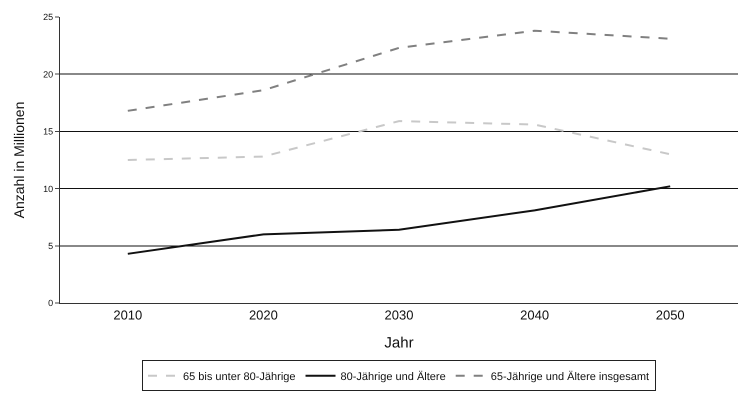 The width and height of the screenshot is (753, 403). Describe the element at coordinates (399, 315) in the screenshot. I see `x-tick-label: 2030` at that location.